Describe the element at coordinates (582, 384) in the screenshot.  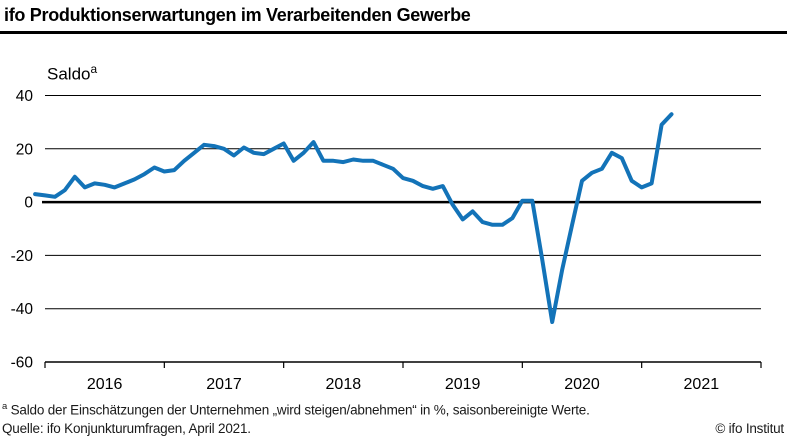
I see `x-tick-label: 2020` at that location.